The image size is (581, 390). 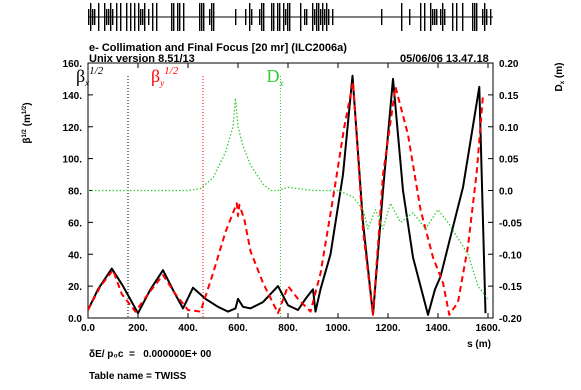 I want to click on x-tick-label: 1200., so click(x=387, y=328).